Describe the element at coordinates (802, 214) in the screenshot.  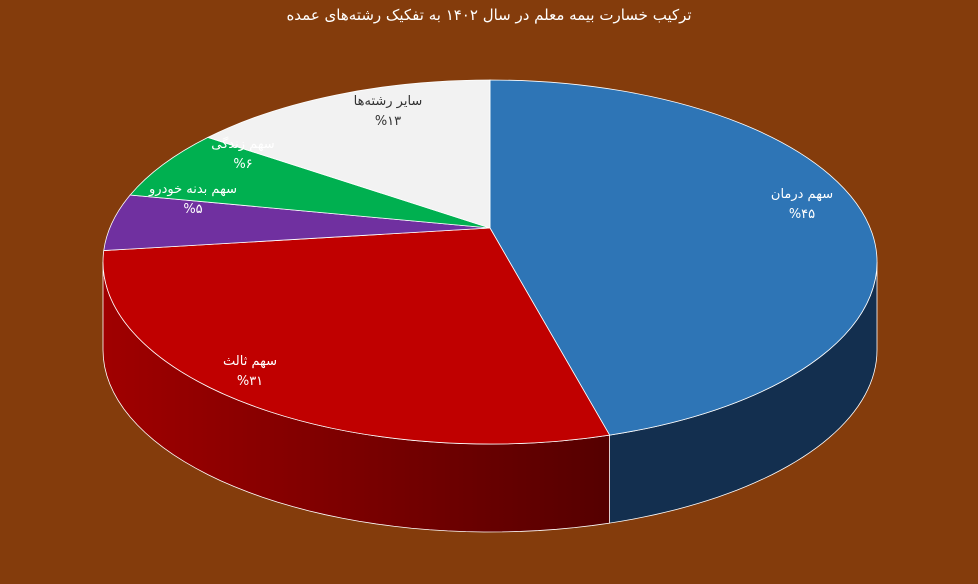
I see `slice-value: %۴۵` at that location.